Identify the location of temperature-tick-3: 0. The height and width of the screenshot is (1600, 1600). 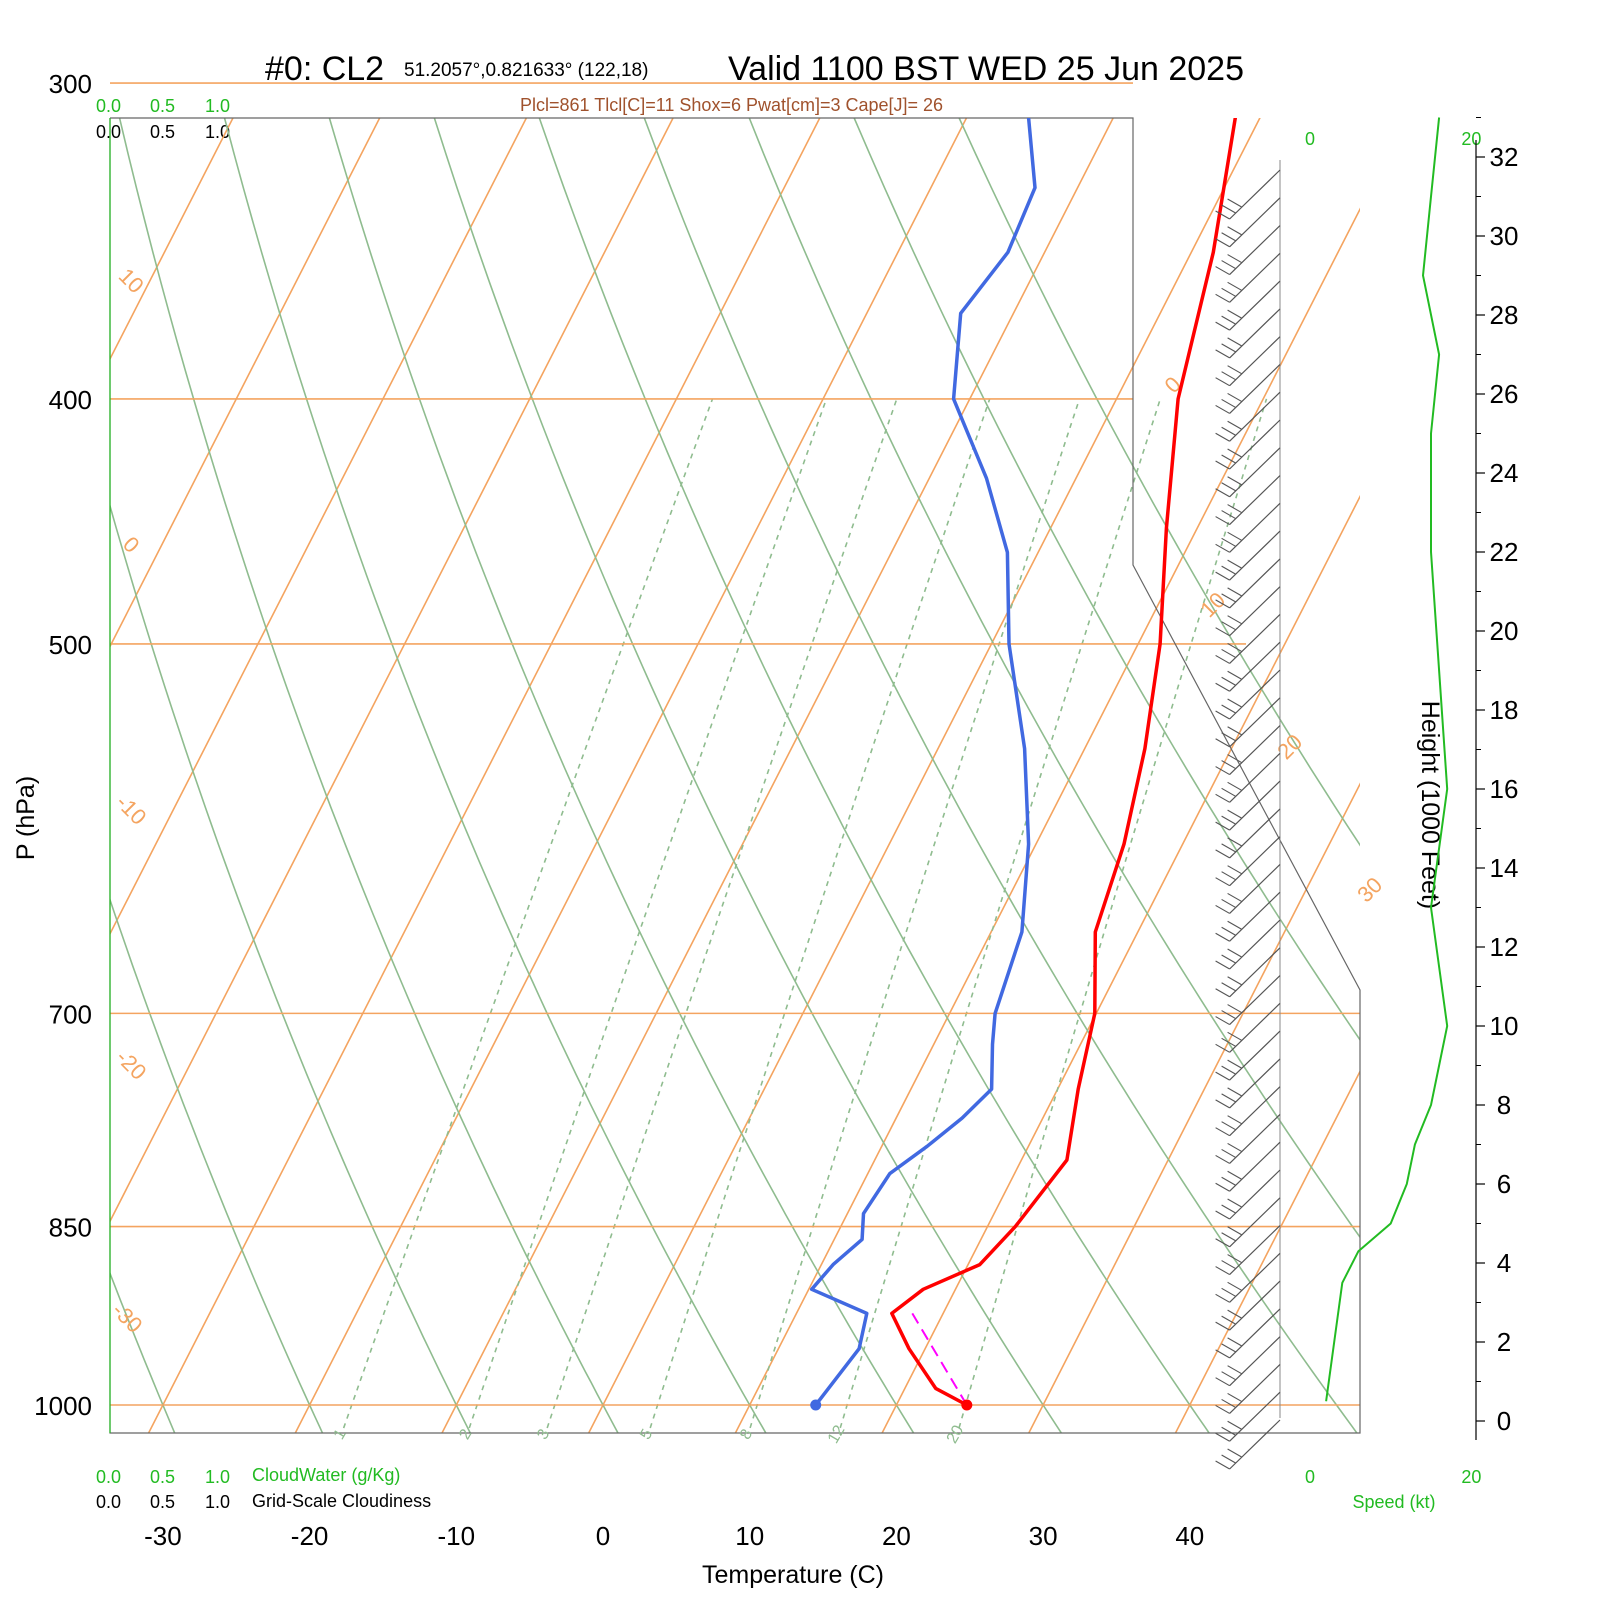
(603, 1536).